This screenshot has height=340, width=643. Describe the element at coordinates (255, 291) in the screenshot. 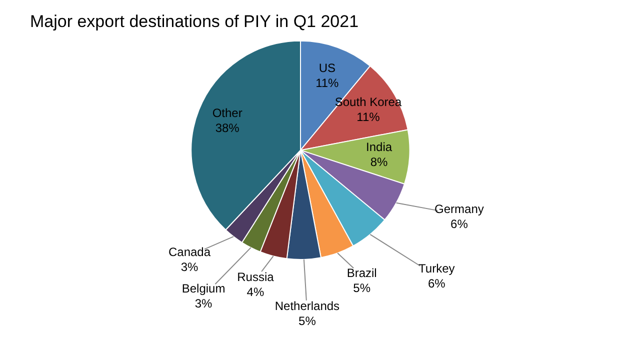

I see `data-label: 4%` at that location.